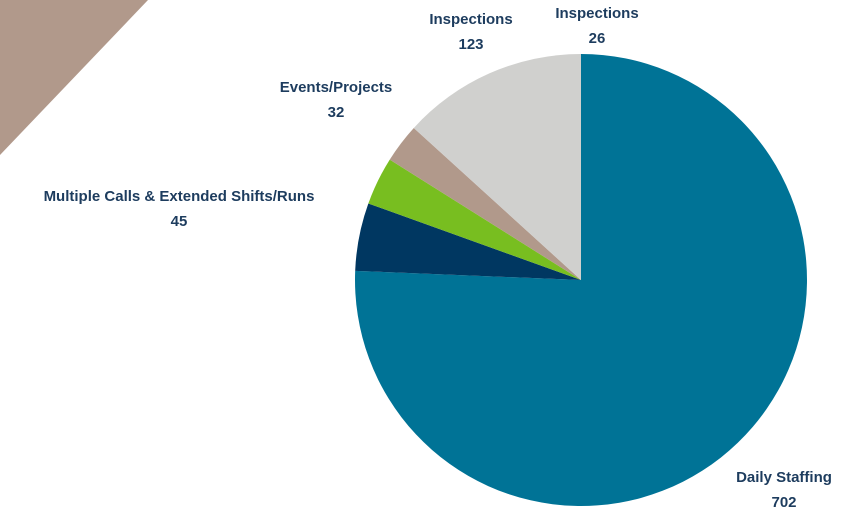 This screenshot has height=513, width=845. What do you see at coordinates (336, 112) in the screenshot?
I see `slice-value: 32` at bounding box center [336, 112].